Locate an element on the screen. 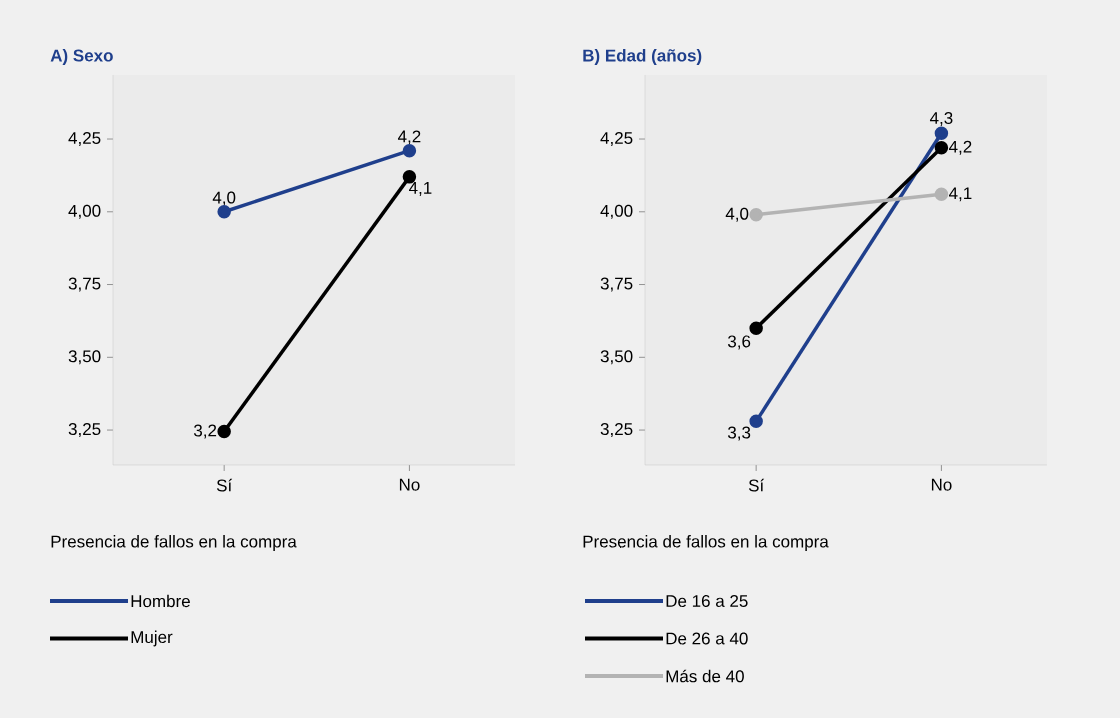 This screenshot has height=718, width=1120. legend-label: De 26 a 40 is located at coordinates (707, 638).